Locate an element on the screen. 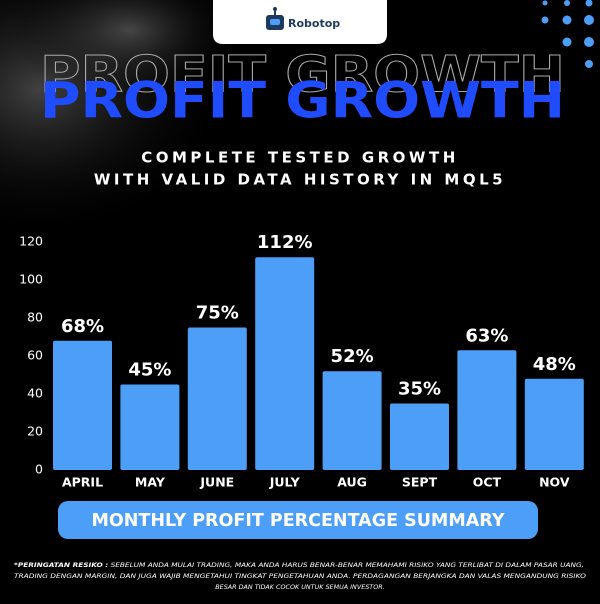  y-tick-label: 80 is located at coordinates (35, 317).